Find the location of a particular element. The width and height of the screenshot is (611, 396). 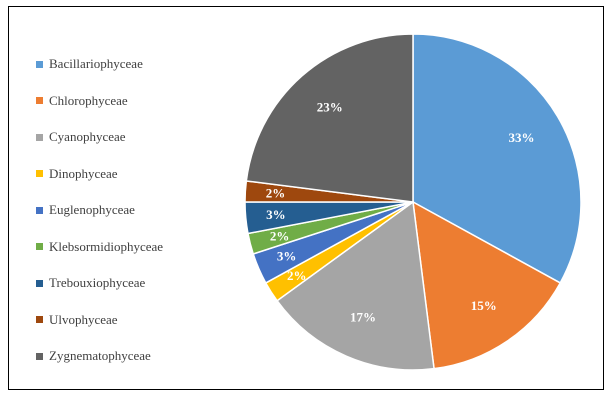

pie-label-trebouxiophyceae: 3% is located at coordinates (276, 214).